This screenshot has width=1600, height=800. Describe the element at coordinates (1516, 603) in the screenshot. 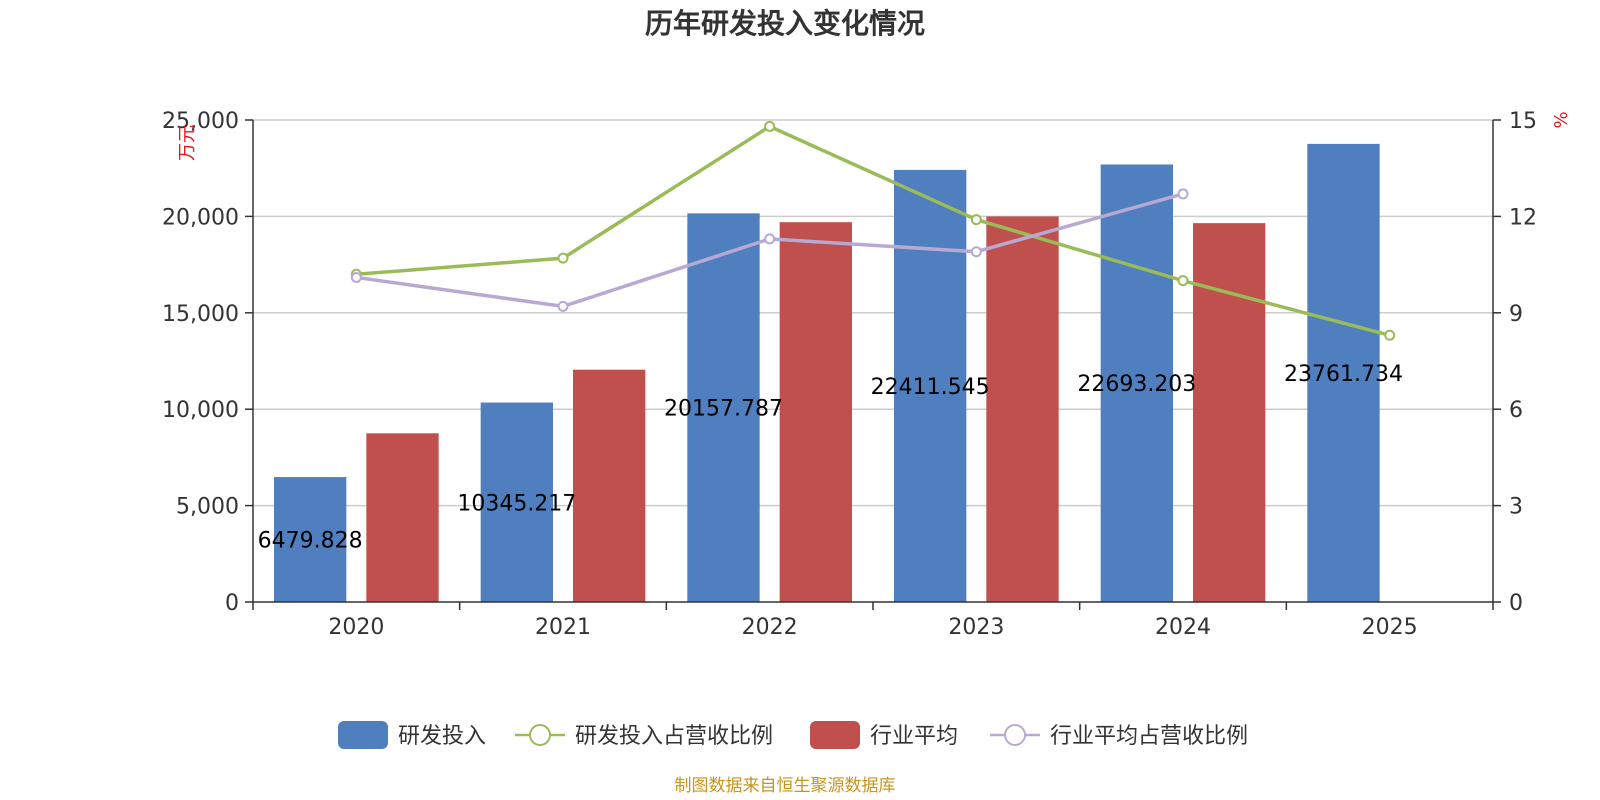

I see `right-tick-label: 0` at that location.